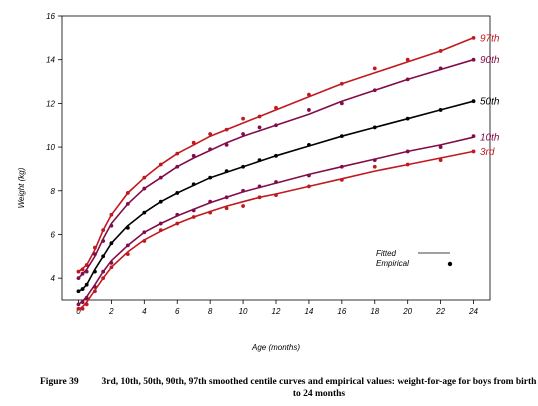  Describe the element at coordinates (277, 308) in the screenshot. I see `x-axis: 0 2 4 6 8 10 12 14 16 18 20 22 24` at that location.